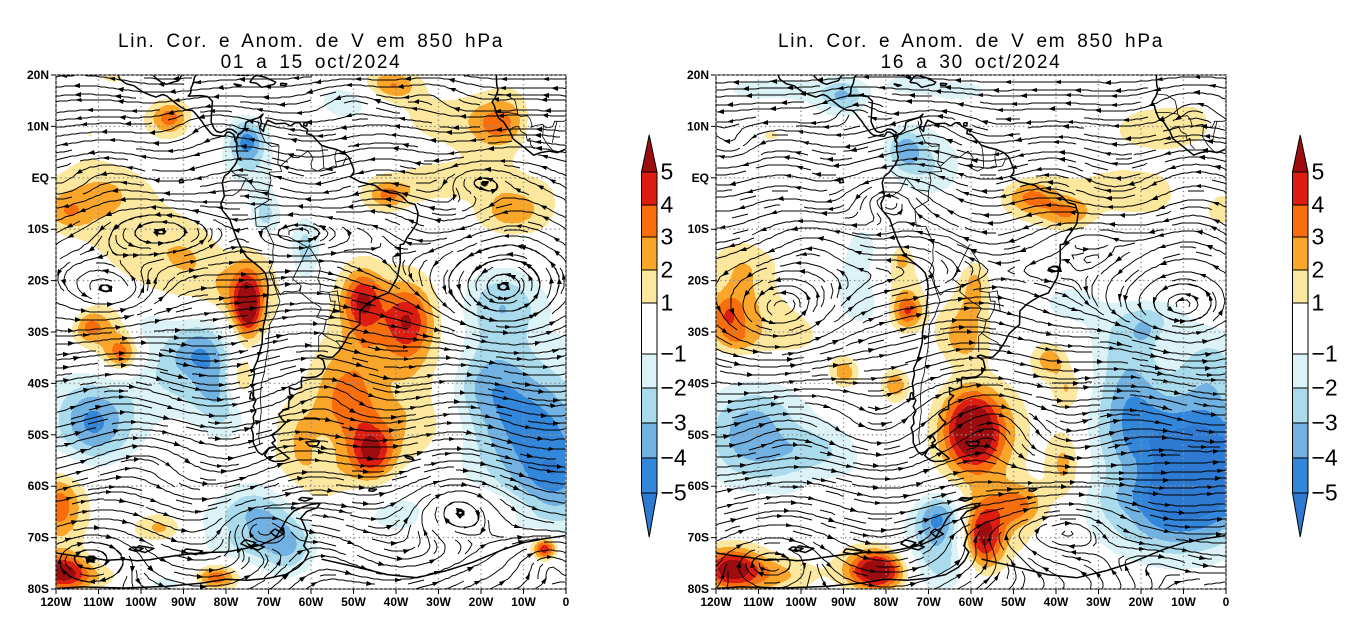 Image resolution: width=1362 pixels, height=641 pixels. I want to click on svg-text: 16 a 30 oct/2024, so click(971, 62).